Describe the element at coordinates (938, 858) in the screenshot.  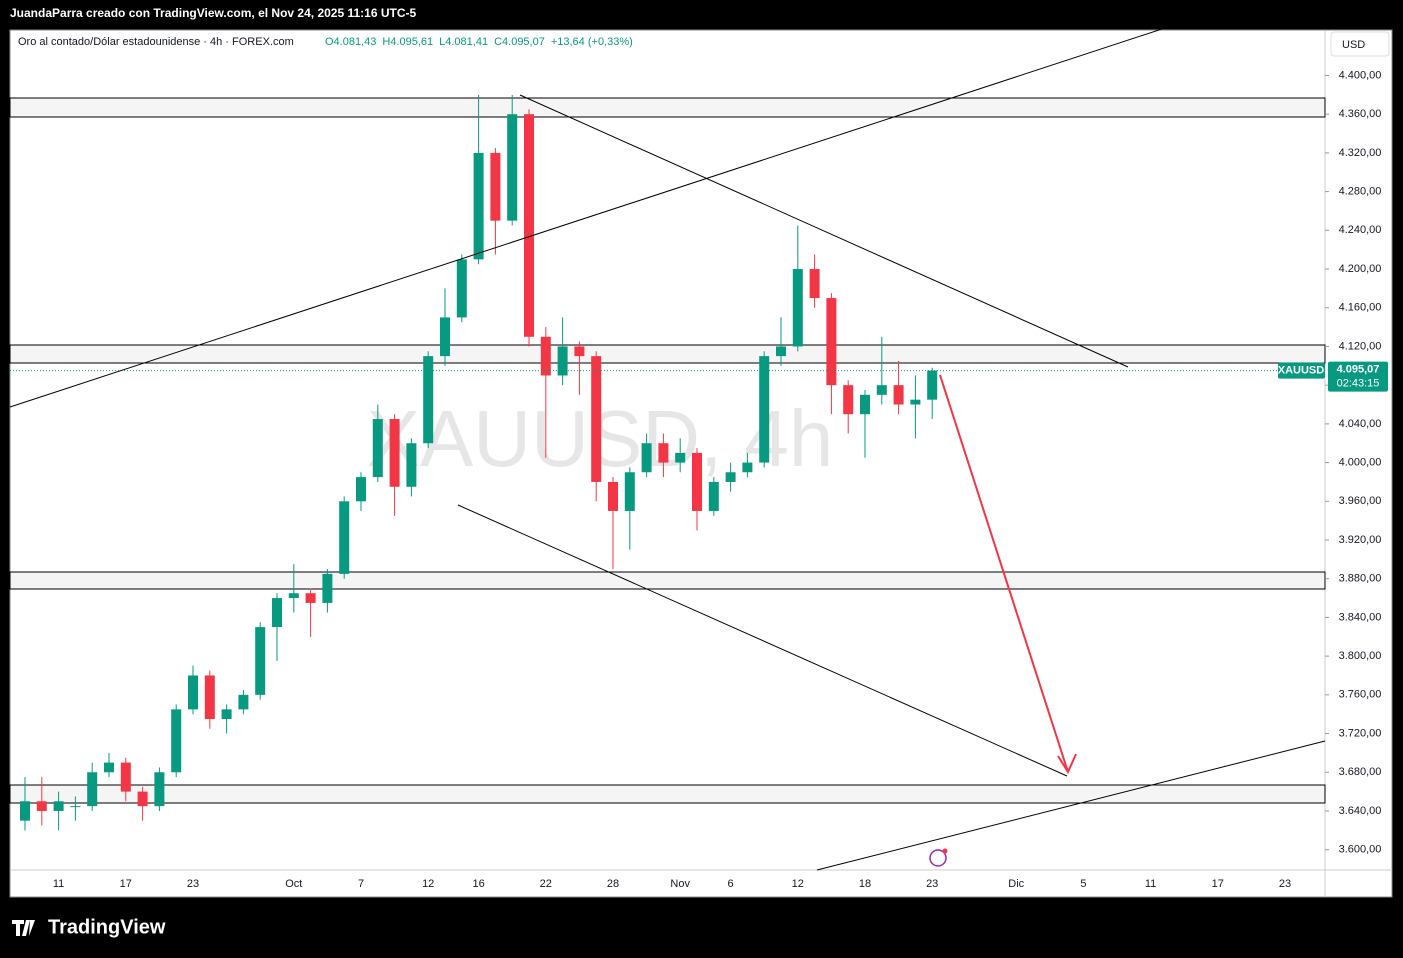
I see `event-icon` at that location.